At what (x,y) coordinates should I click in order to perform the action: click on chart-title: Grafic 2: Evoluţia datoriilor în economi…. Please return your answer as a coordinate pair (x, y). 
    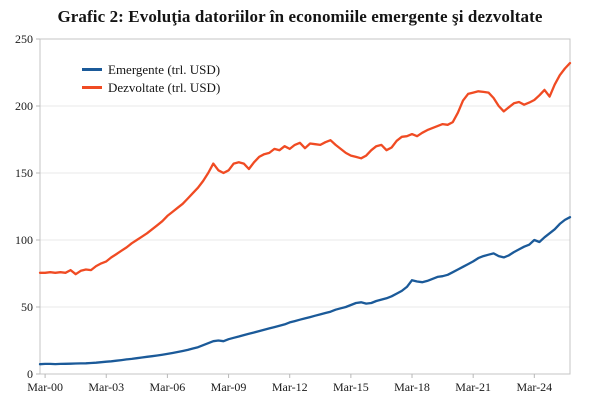
    Looking at the image, I should click on (300, 16).